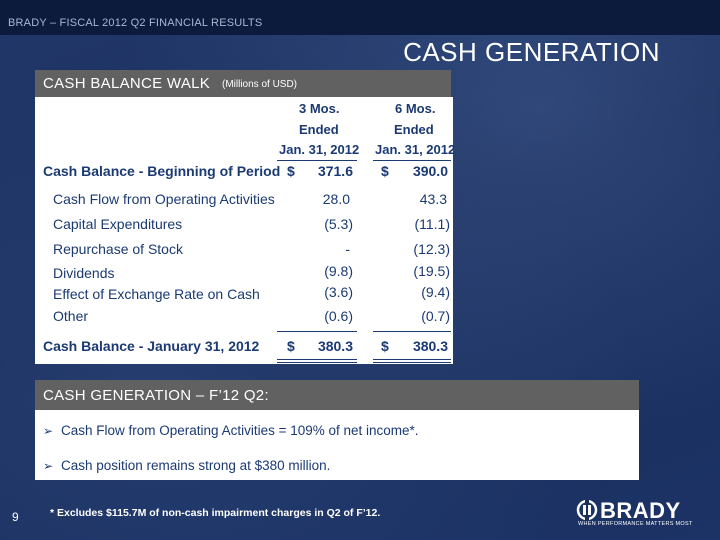 Image resolution: width=720 pixels, height=540 pixels. What do you see at coordinates (244, 251) in the screenshot?
I see `table-row: Repurchase of Stock - (12.3)` at bounding box center [244, 251].